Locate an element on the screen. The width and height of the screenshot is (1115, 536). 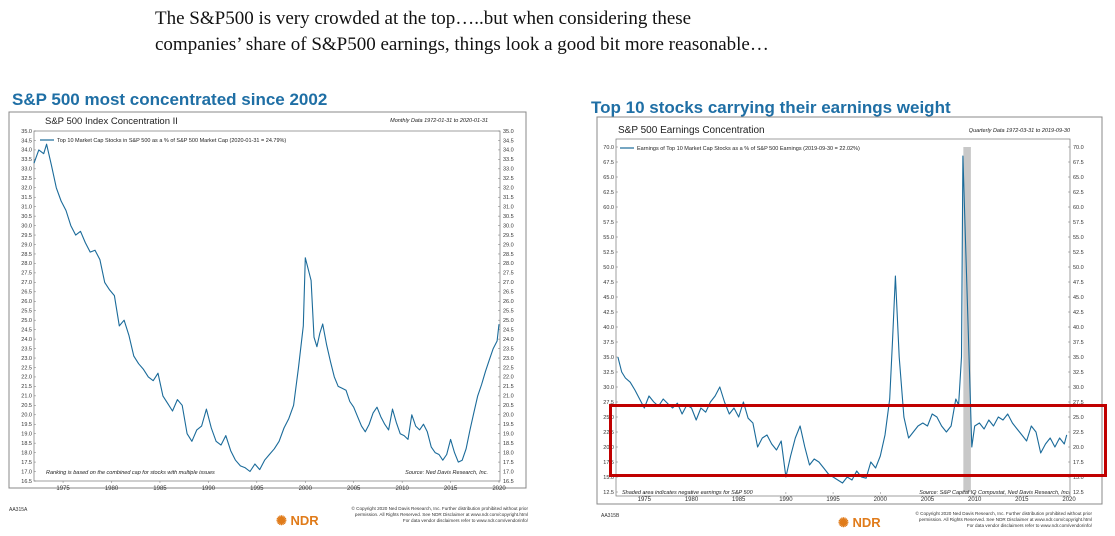
y-tick-label: 30.5 is located at coordinates (26, 217).